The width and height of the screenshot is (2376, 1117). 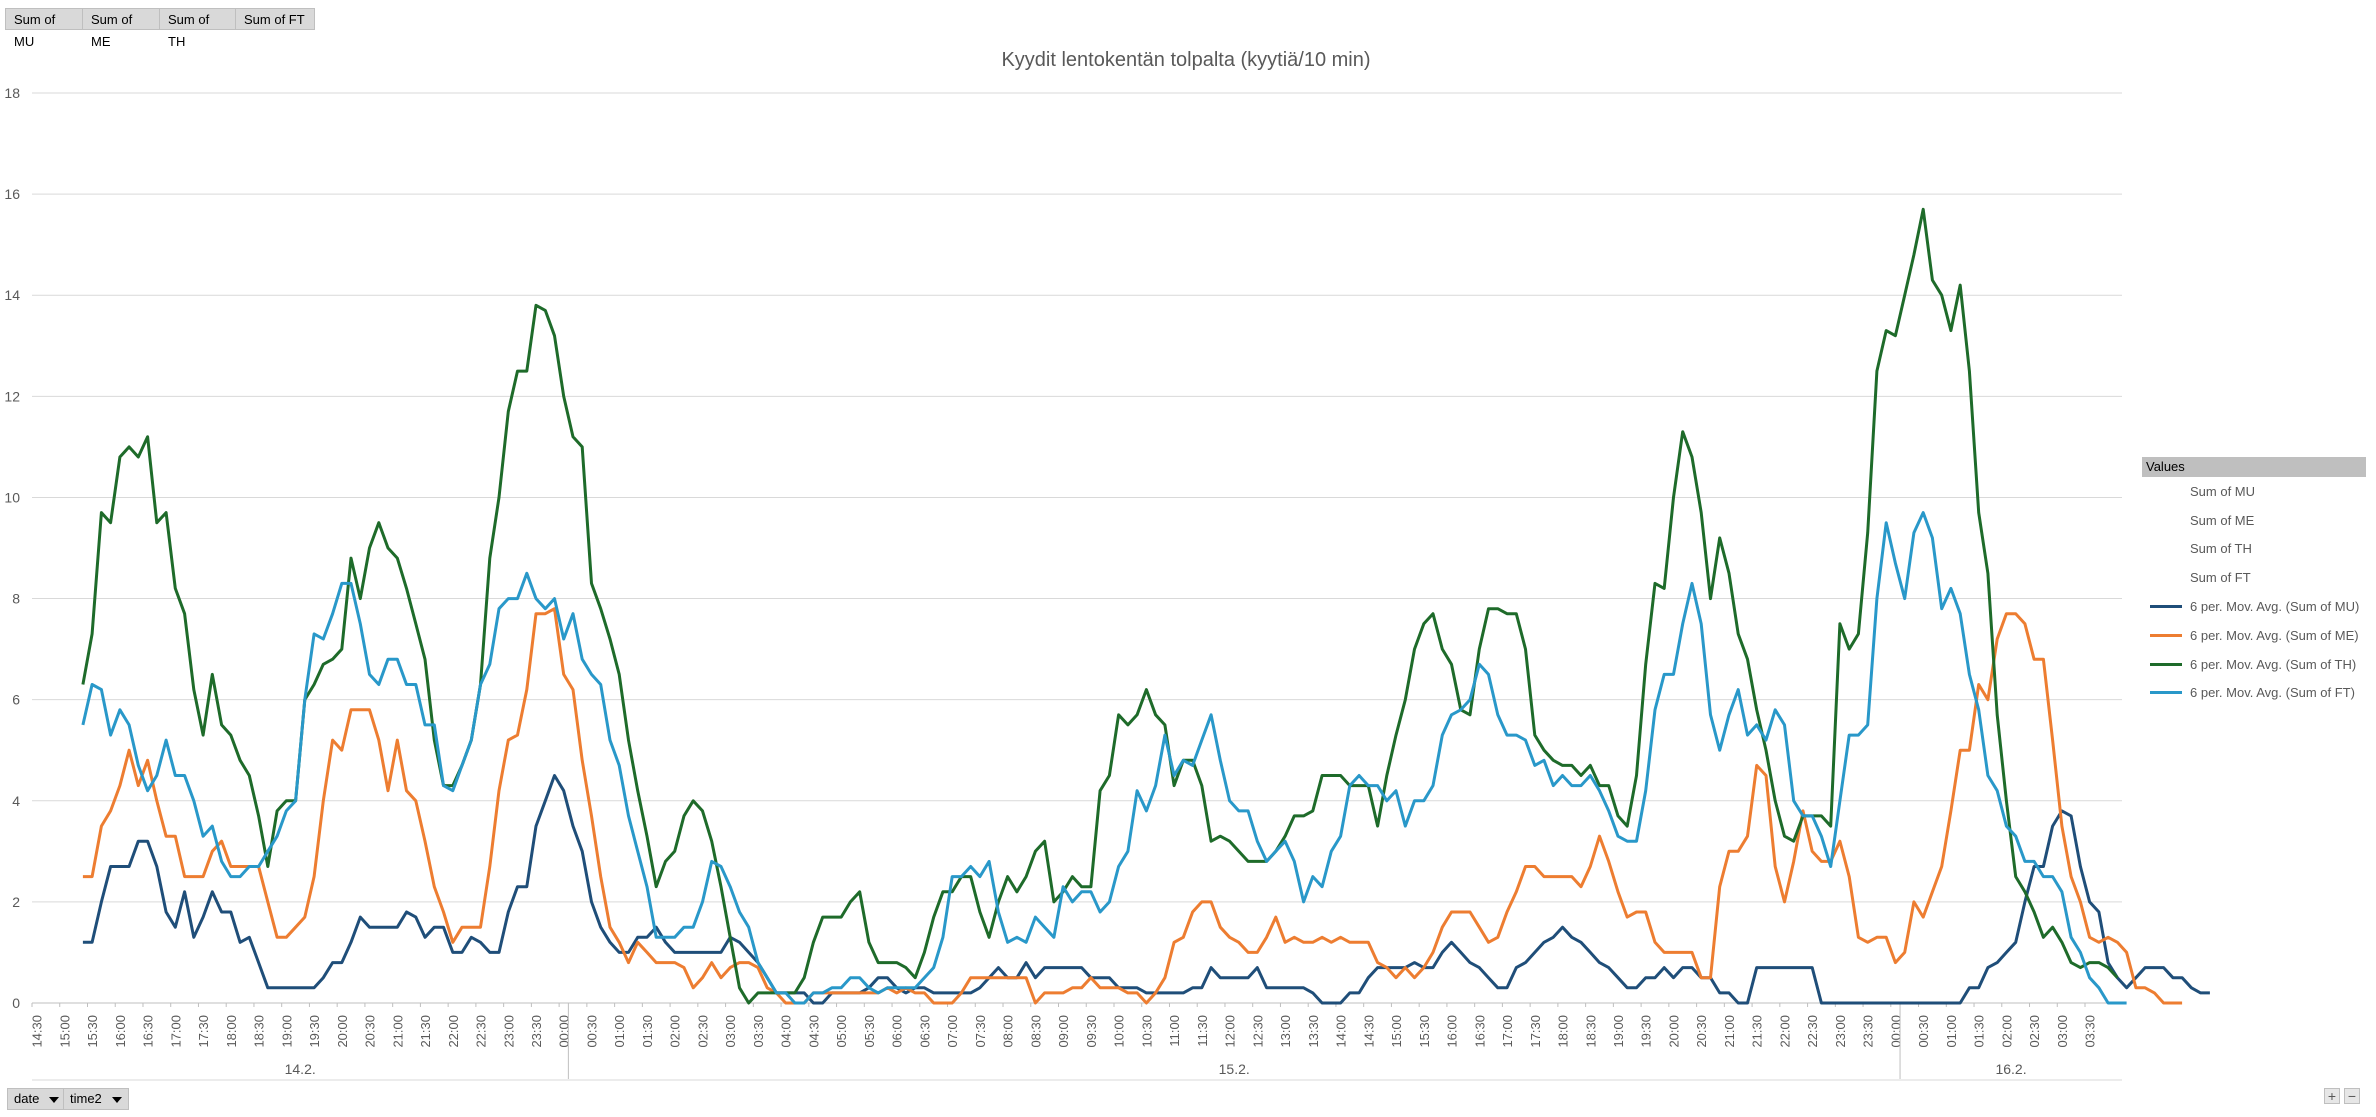 What do you see at coordinates (12, 194) in the screenshot?
I see `y-tick-label: 16` at bounding box center [12, 194].